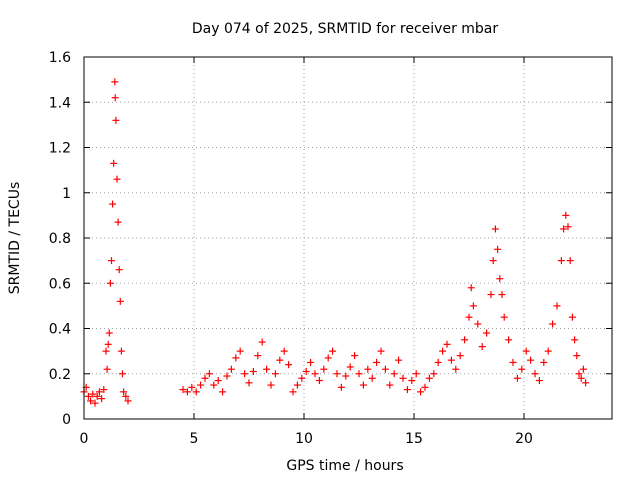  What do you see at coordinates (60, 330) in the screenshot?
I see `y-tick-label: 0.4` at bounding box center [60, 330].